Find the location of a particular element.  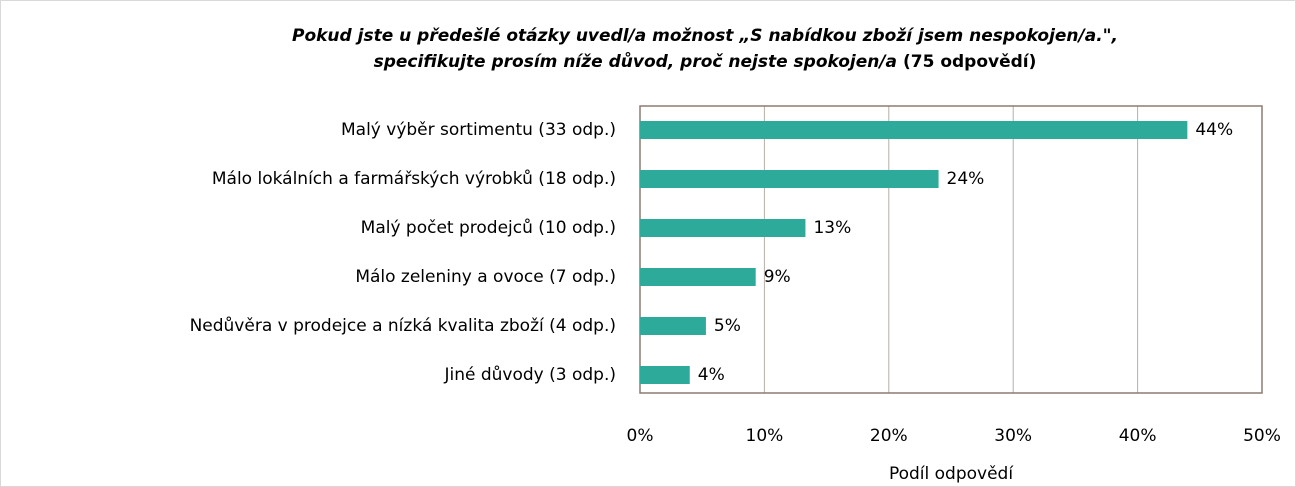

x-tick-label: 30% is located at coordinates (1013, 436).